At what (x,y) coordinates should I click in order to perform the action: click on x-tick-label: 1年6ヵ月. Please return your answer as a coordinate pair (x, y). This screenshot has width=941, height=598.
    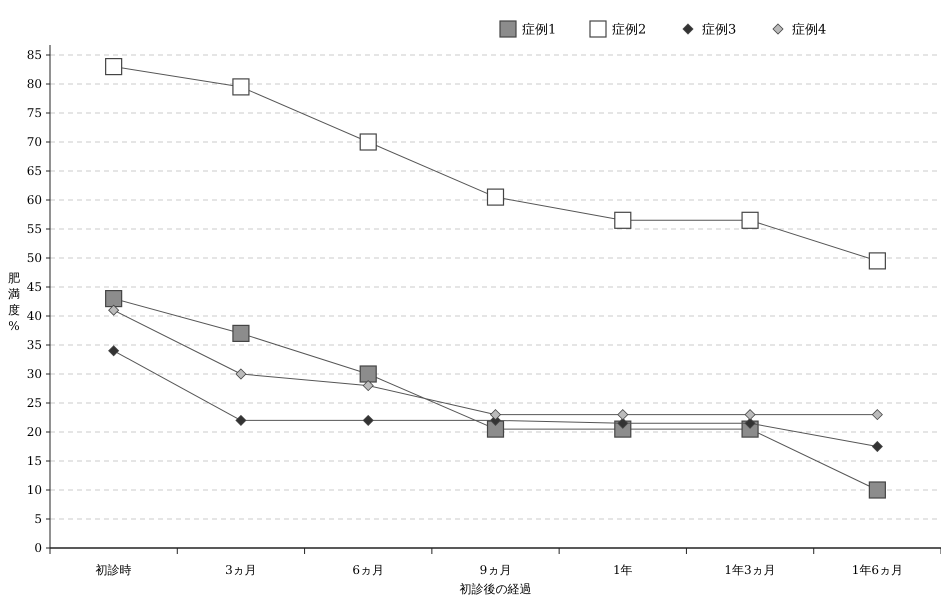
    Looking at the image, I should click on (877, 570).